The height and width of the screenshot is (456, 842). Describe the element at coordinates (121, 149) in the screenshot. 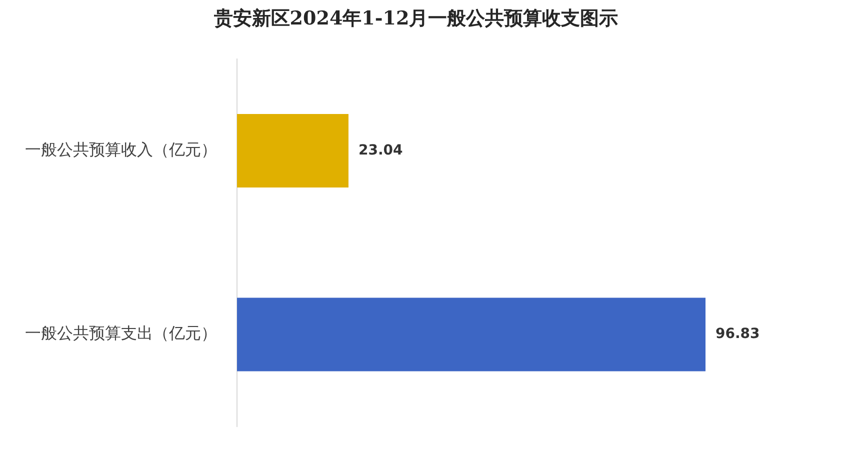

I see `y-tick-label: 一般公共预算收入（亿元）` at that location.